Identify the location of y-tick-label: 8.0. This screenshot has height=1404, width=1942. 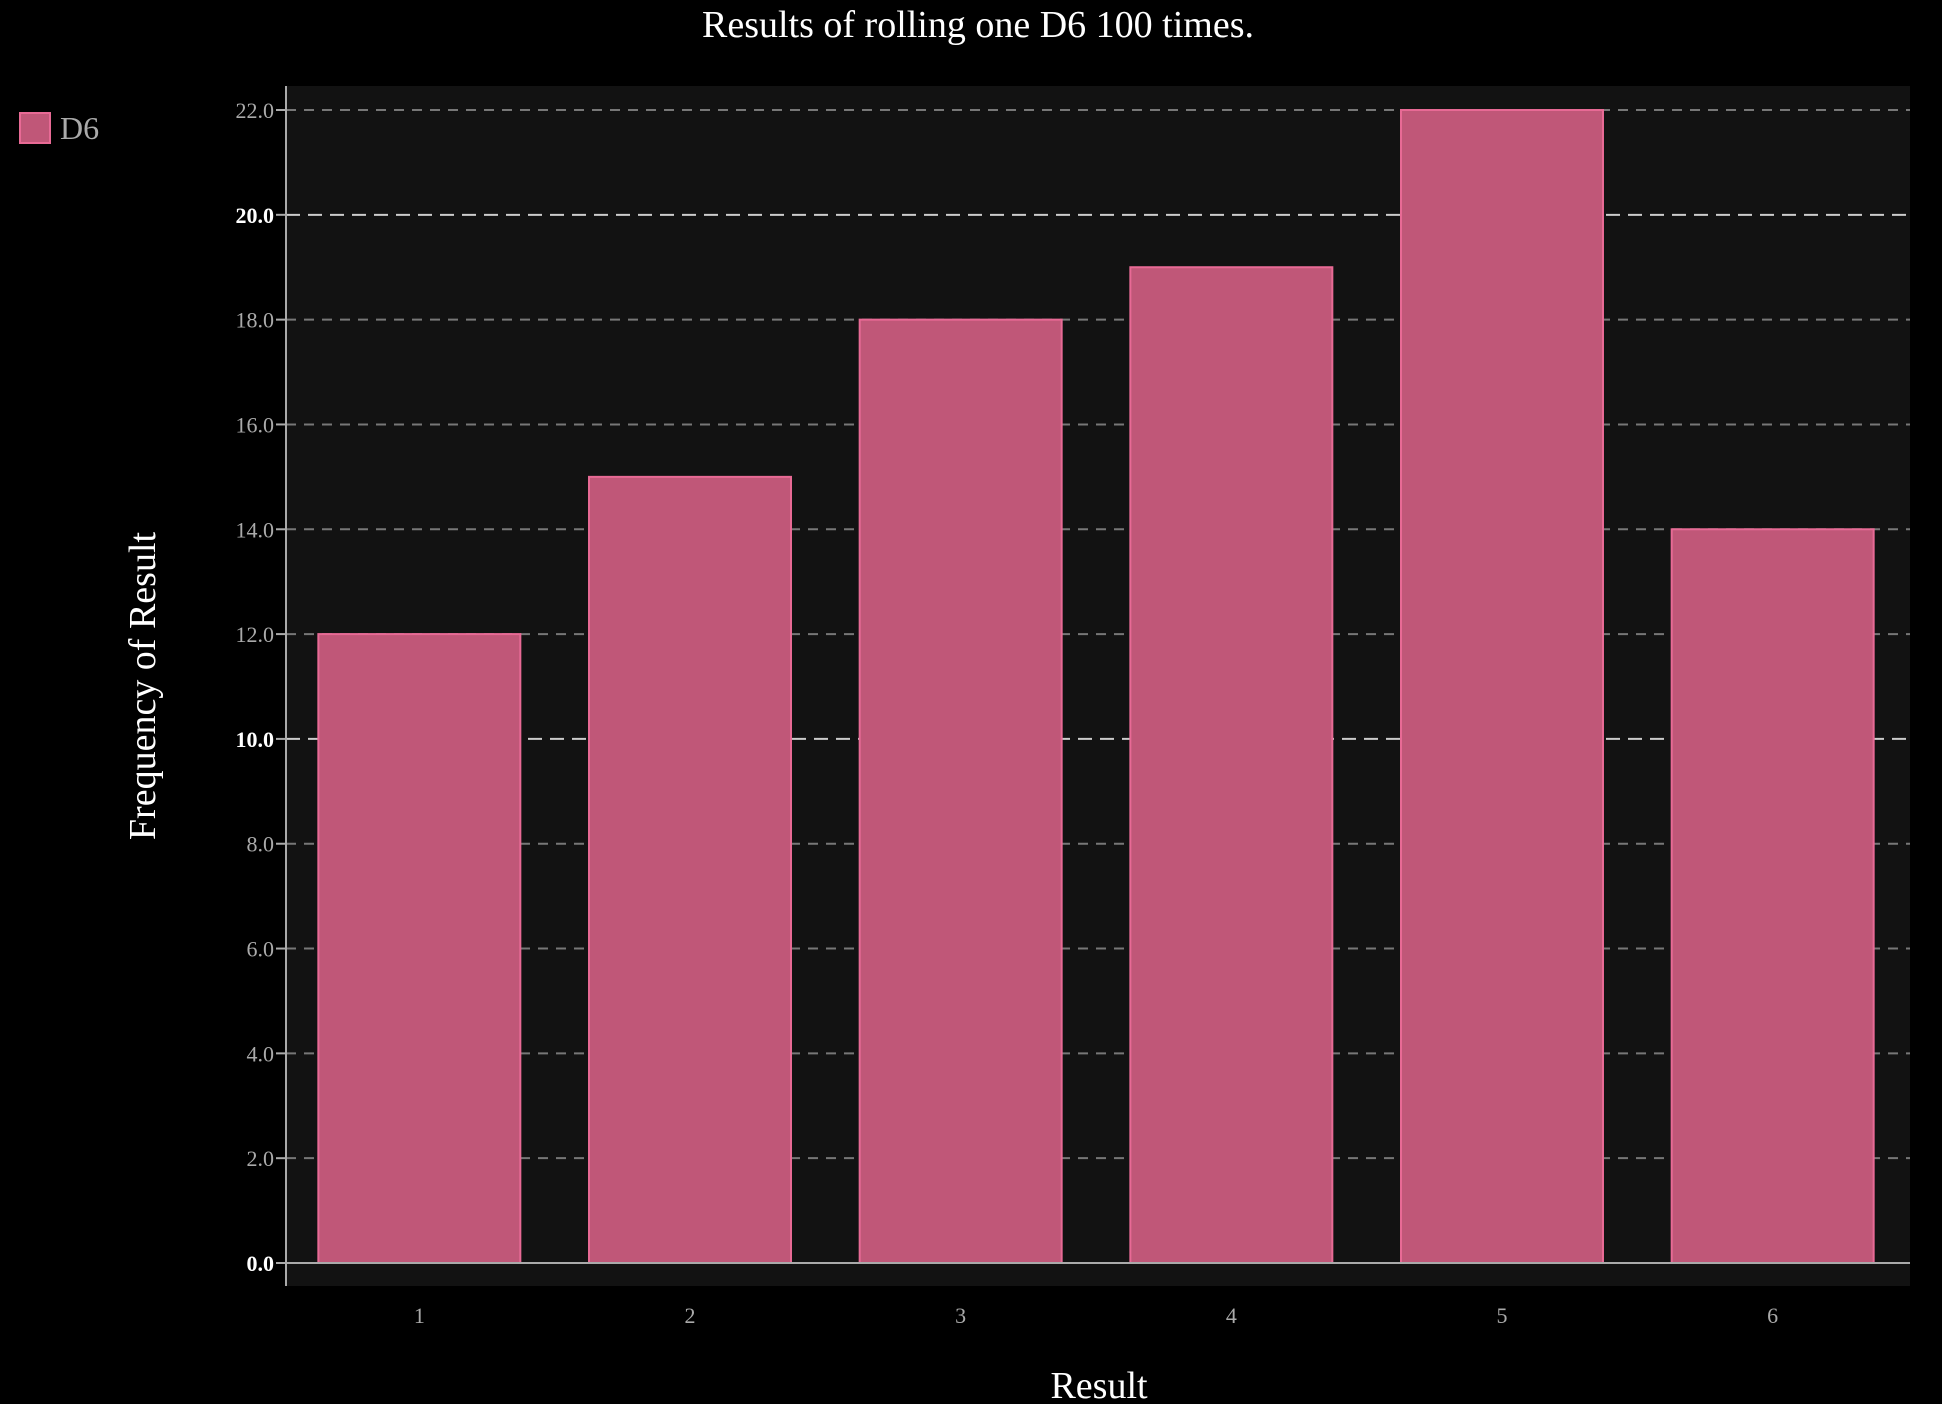
(261, 844).